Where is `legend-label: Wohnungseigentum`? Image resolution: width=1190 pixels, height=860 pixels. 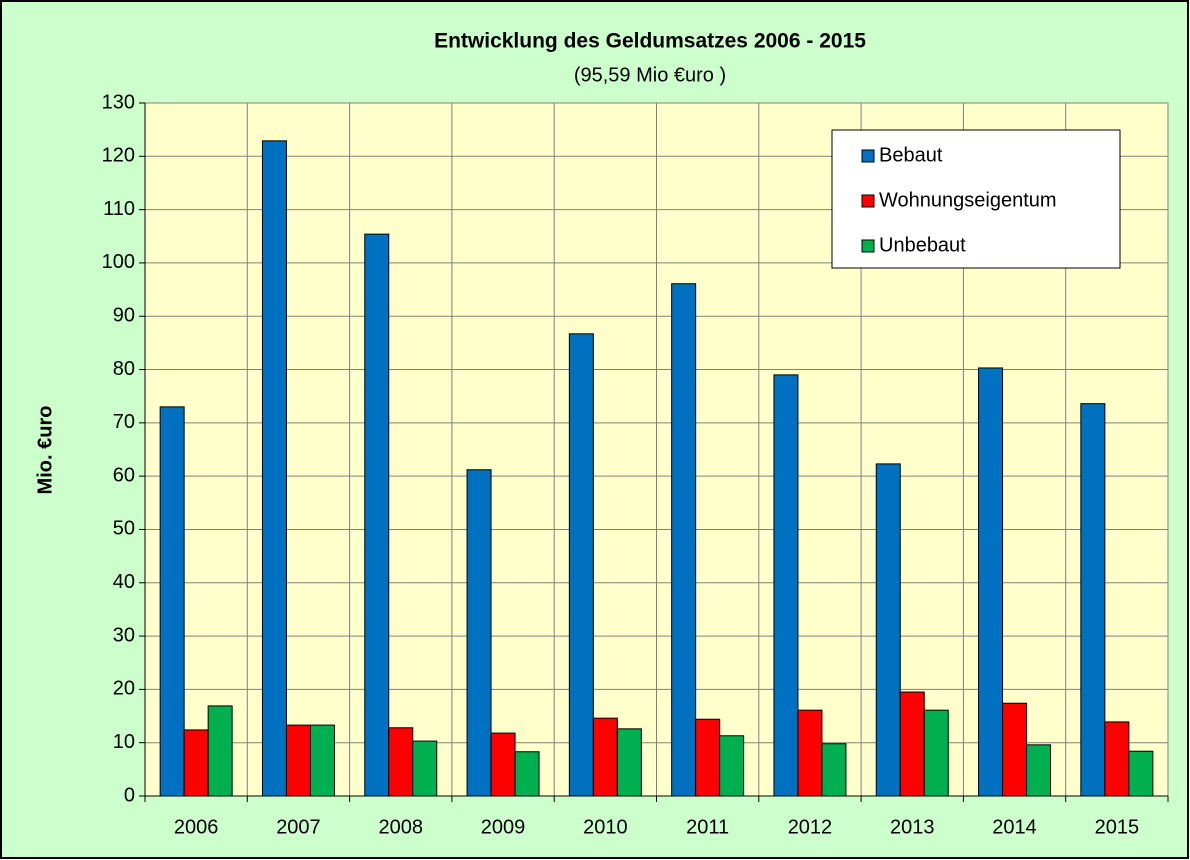
legend-label: Wohnungseigentum is located at coordinates (968, 200).